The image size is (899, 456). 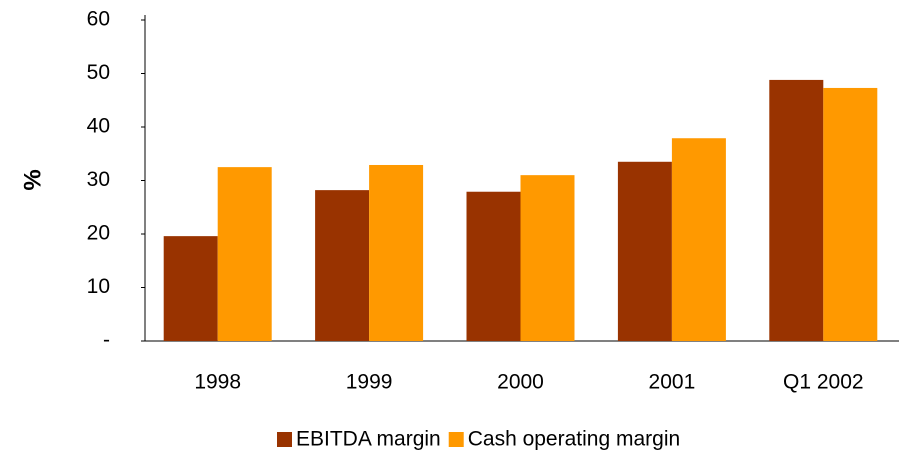 What do you see at coordinates (98, 126) in the screenshot?
I see `y-tick-label: 40` at bounding box center [98, 126].